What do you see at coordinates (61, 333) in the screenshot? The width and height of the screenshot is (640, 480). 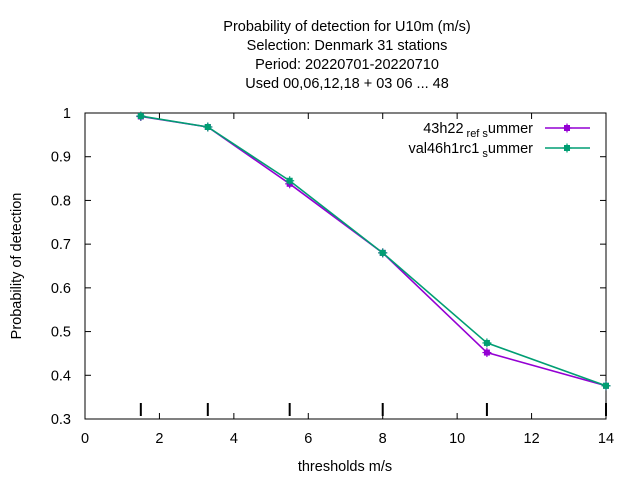 I see `y-tick-label: 0.5` at bounding box center [61, 333].